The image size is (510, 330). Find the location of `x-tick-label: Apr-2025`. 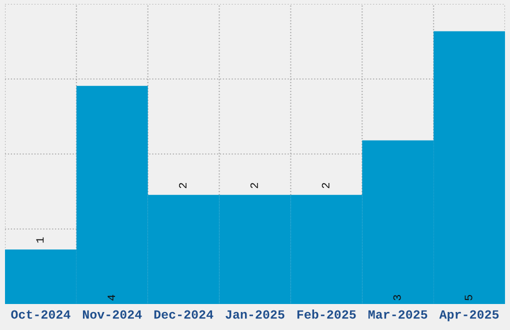

x-tick-label: Apr-2025 is located at coordinates (469, 316).